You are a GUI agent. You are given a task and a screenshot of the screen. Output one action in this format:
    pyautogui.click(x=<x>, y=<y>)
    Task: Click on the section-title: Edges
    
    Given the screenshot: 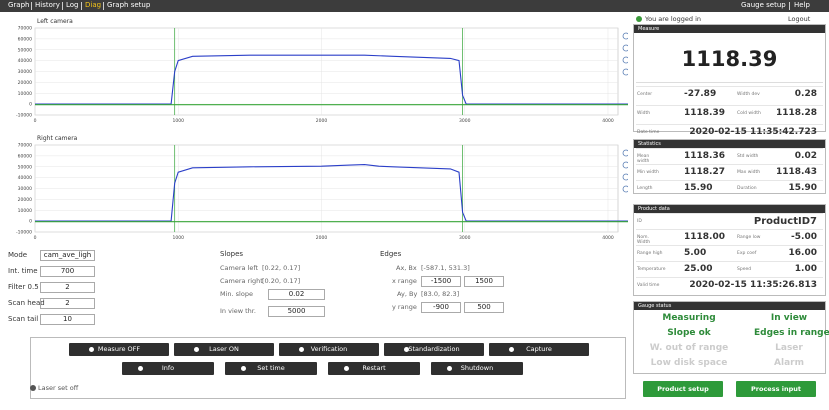 What is the action you would take?
    pyautogui.click(x=391, y=254)
    